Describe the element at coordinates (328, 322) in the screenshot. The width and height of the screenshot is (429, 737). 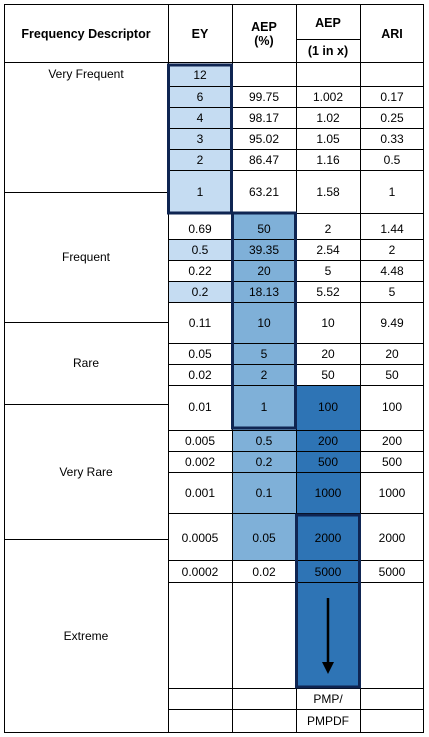
I see `cell-aep-1inx-r10: 10` at that location.